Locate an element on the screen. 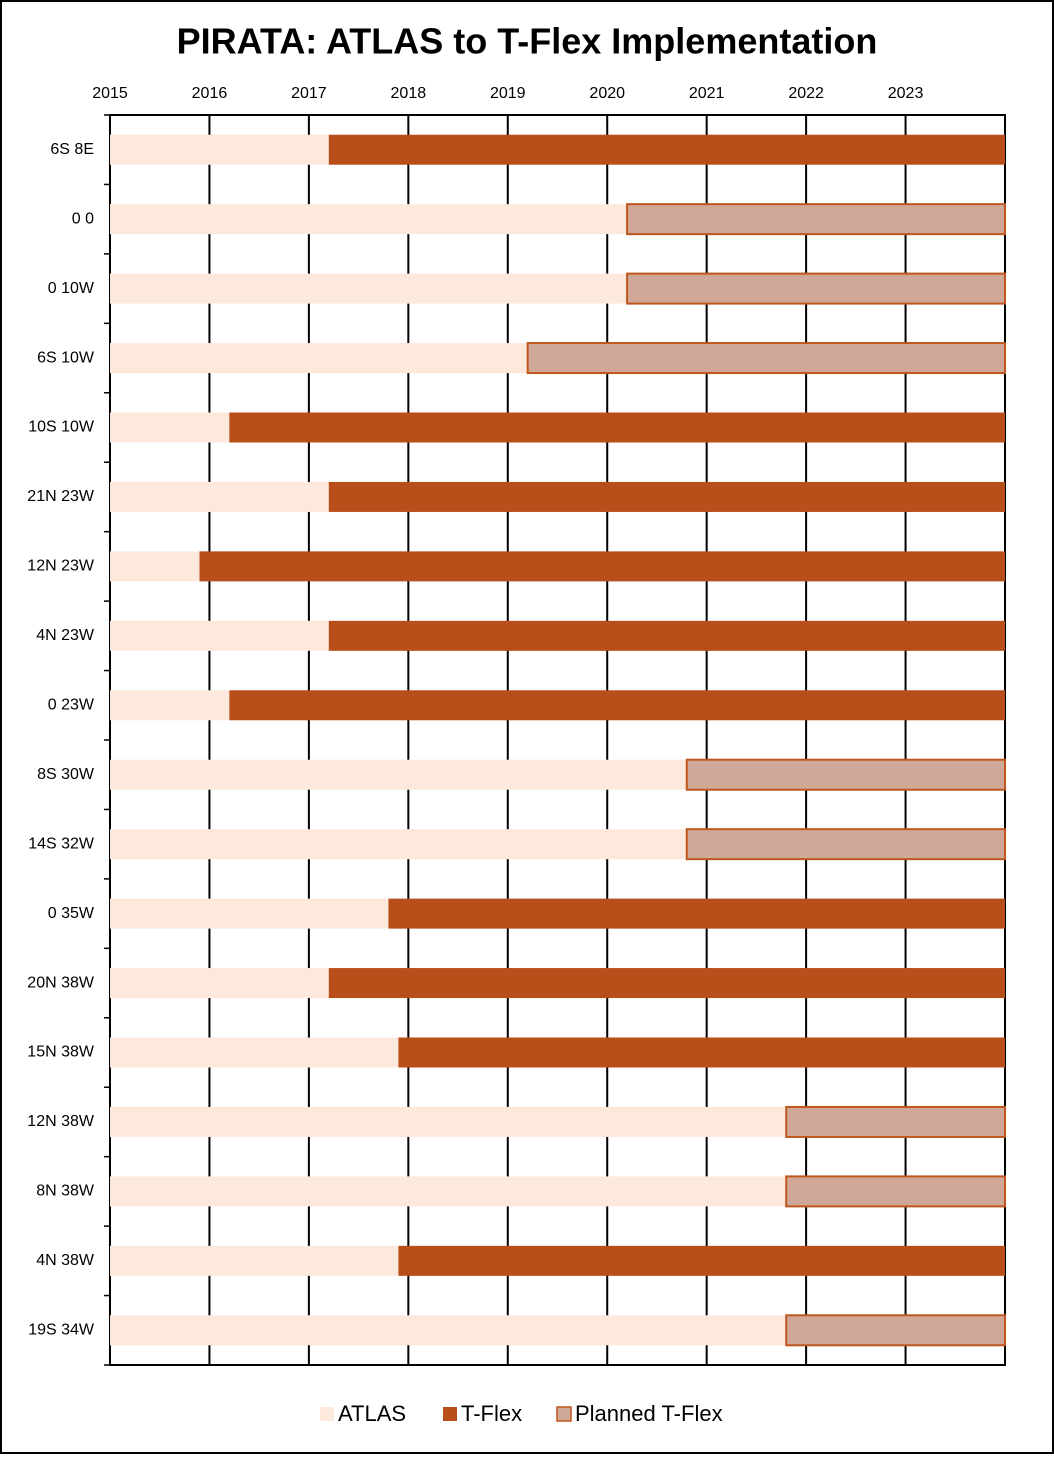  y-tick-label: 8S 30W is located at coordinates (66, 774).